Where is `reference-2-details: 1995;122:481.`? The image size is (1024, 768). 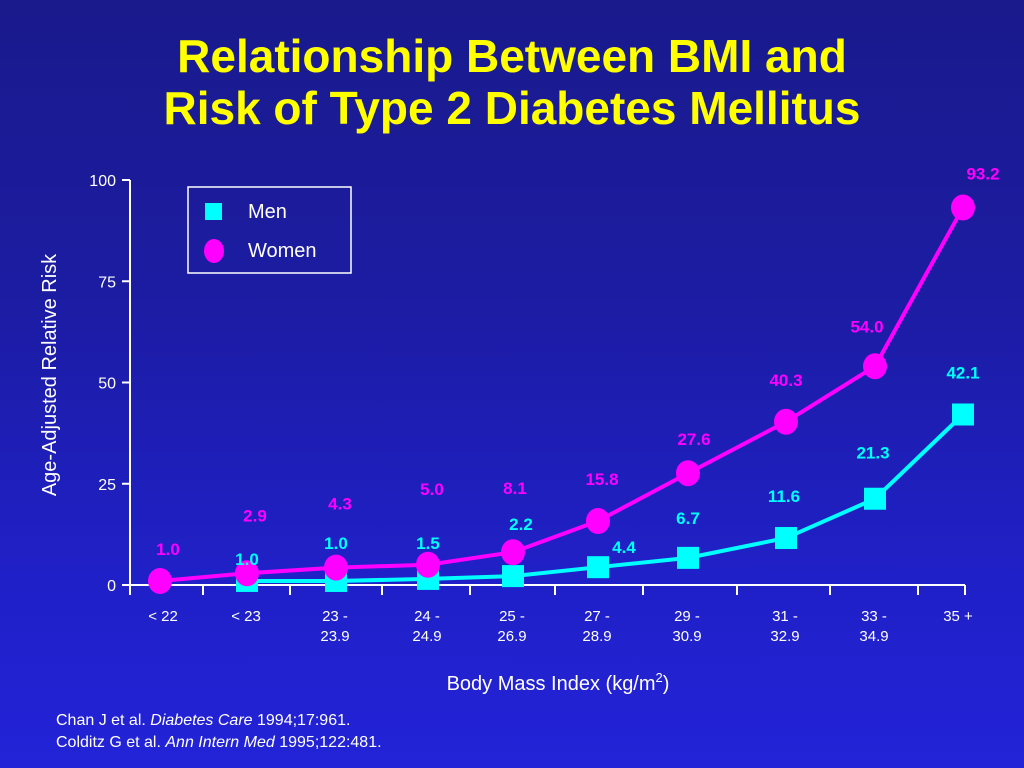 reference-2-details: 1995;122:481. is located at coordinates (328, 742).